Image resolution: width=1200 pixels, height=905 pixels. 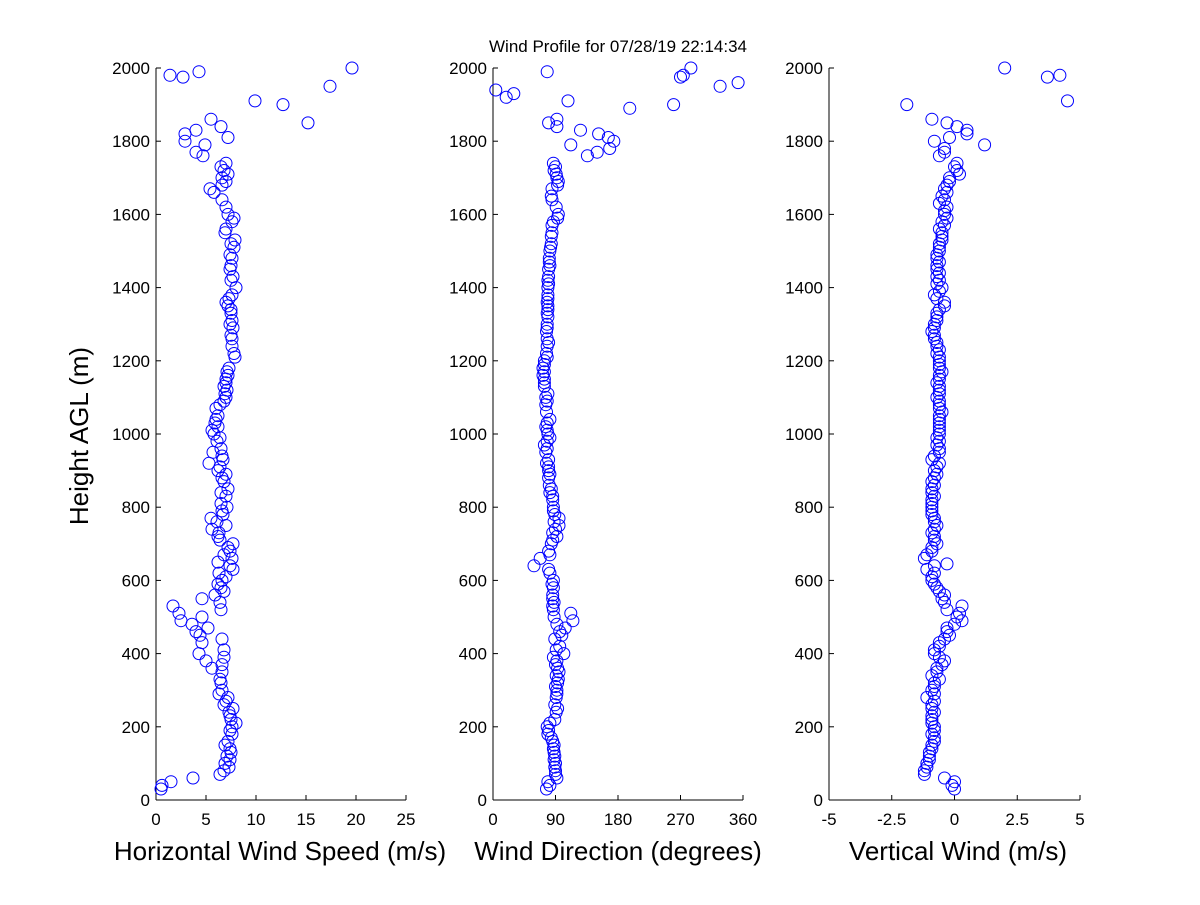 What do you see at coordinates (618, 851) in the screenshot?
I see `x-axis-label: Wind Direction (degrees)` at bounding box center [618, 851].